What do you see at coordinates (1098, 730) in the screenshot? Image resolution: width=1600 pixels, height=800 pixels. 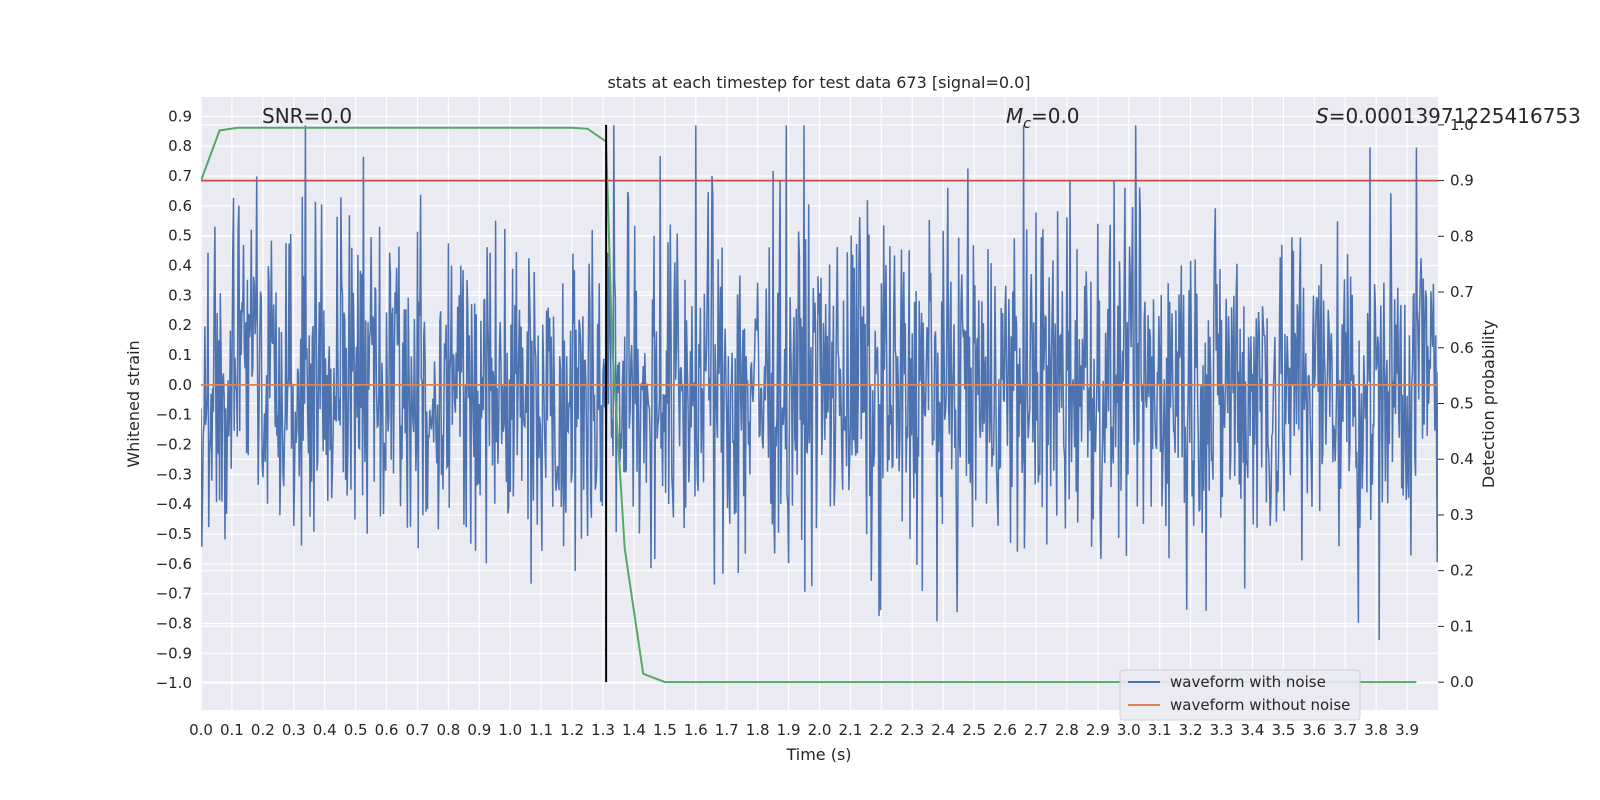 I see `x-tick-label: 2.9` at bounding box center [1098, 730].